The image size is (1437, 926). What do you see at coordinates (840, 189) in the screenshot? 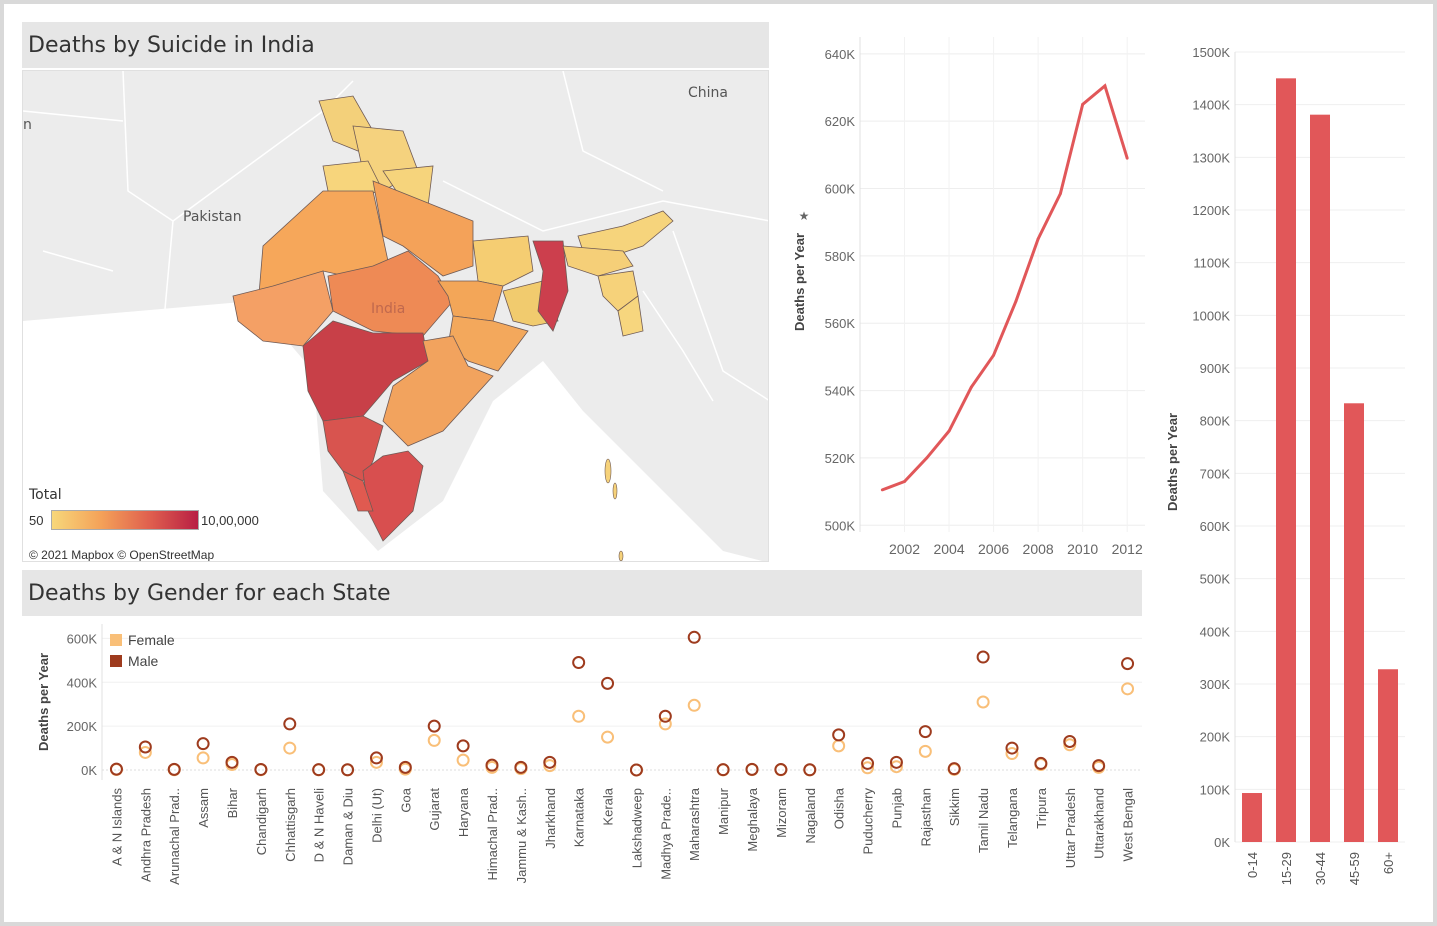
I see `trend-ytick-label: 600K` at bounding box center [840, 189].